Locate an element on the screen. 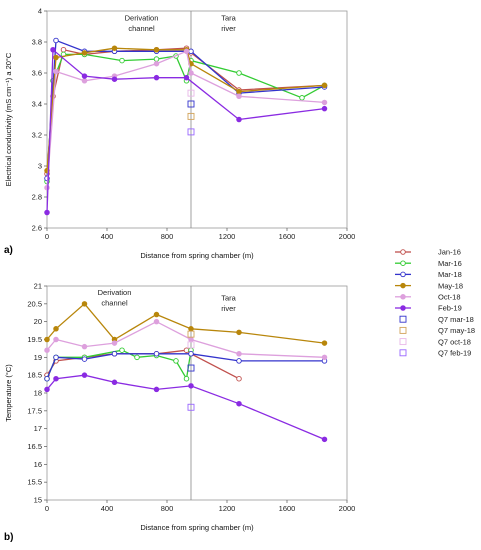 This screenshot has width=481, height=550. y-tick-label: 15.5 is located at coordinates (34, 482).